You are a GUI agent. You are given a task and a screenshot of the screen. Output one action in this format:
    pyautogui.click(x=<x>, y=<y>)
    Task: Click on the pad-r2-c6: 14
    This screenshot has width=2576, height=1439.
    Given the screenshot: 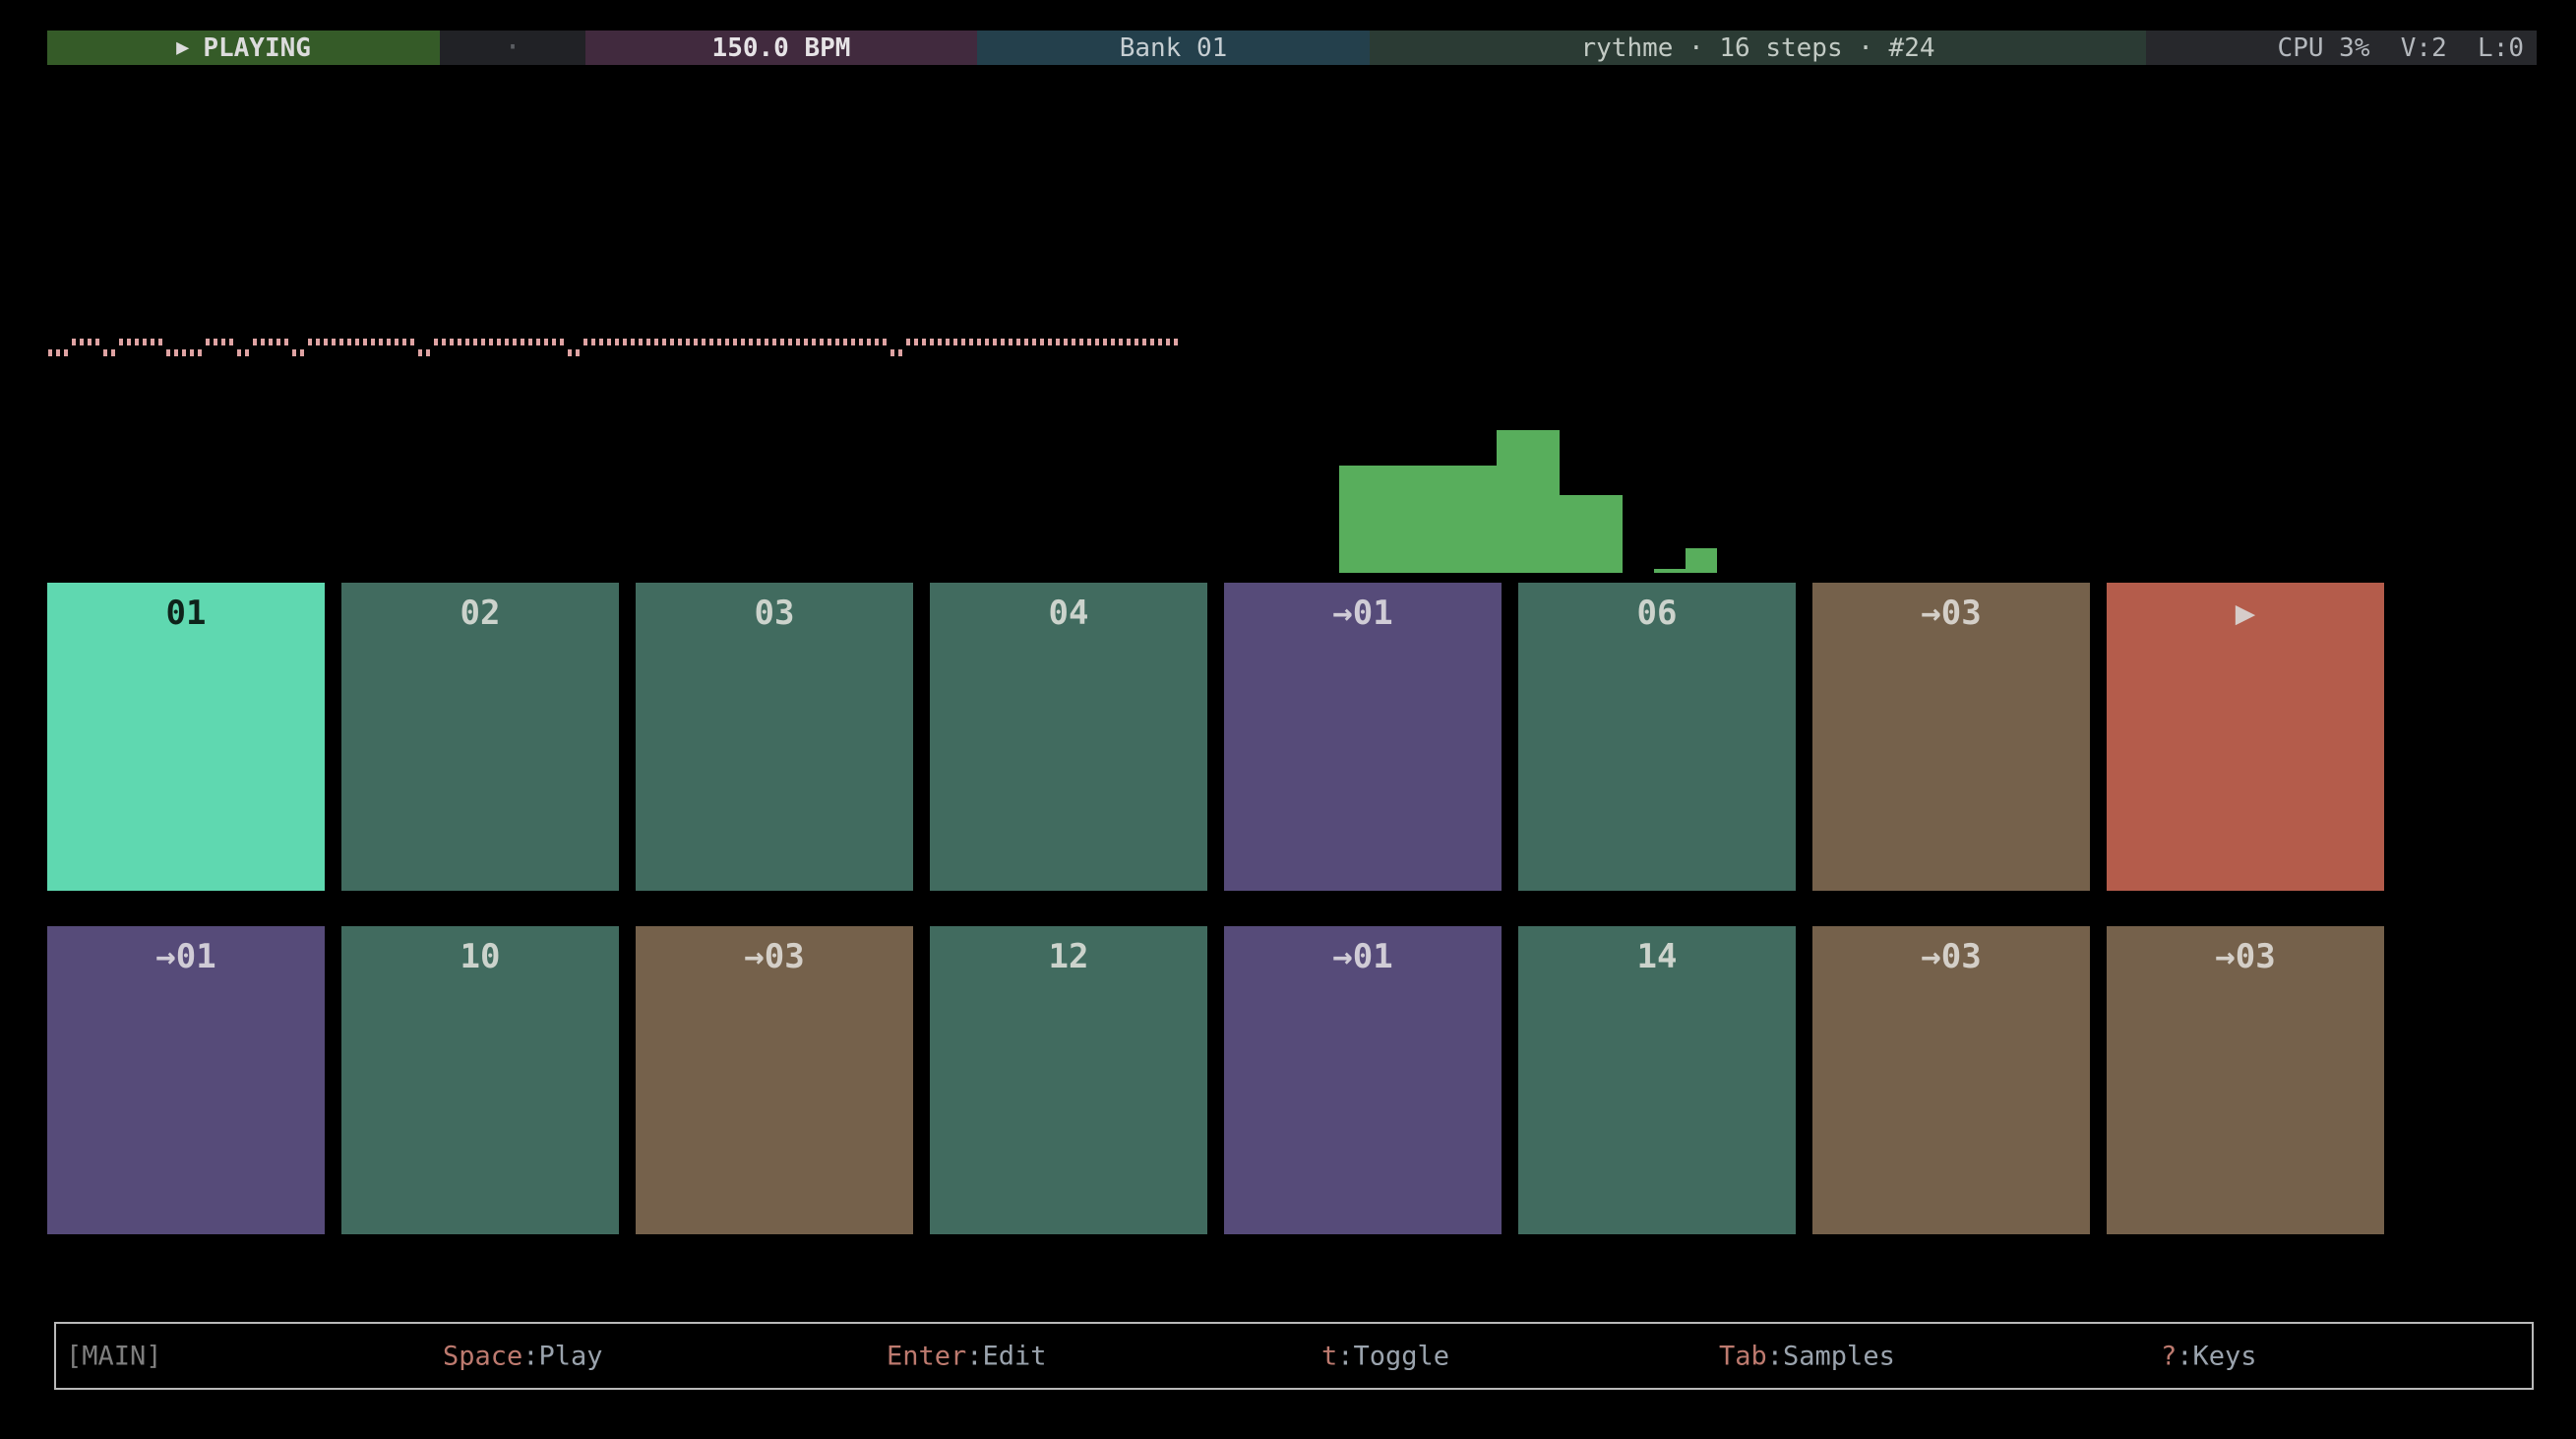 What is the action you would take?
    pyautogui.click(x=1657, y=1080)
    